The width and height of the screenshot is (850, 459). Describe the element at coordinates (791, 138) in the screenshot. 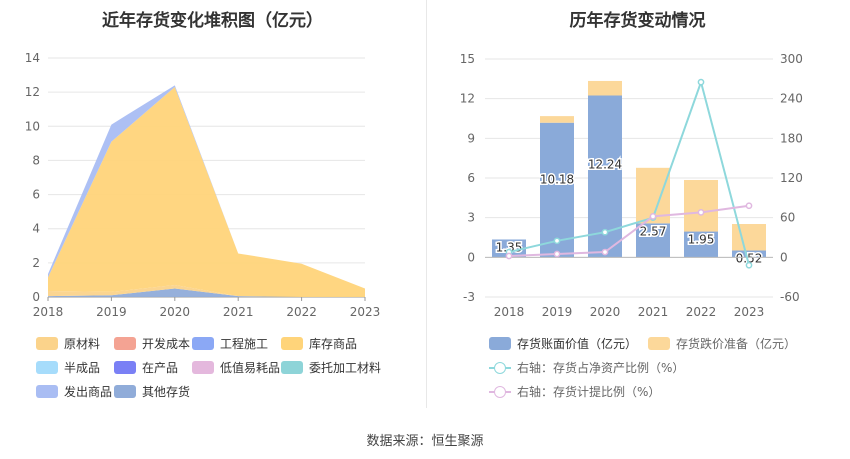

I see `right-y2-tick-label: 180` at that location.